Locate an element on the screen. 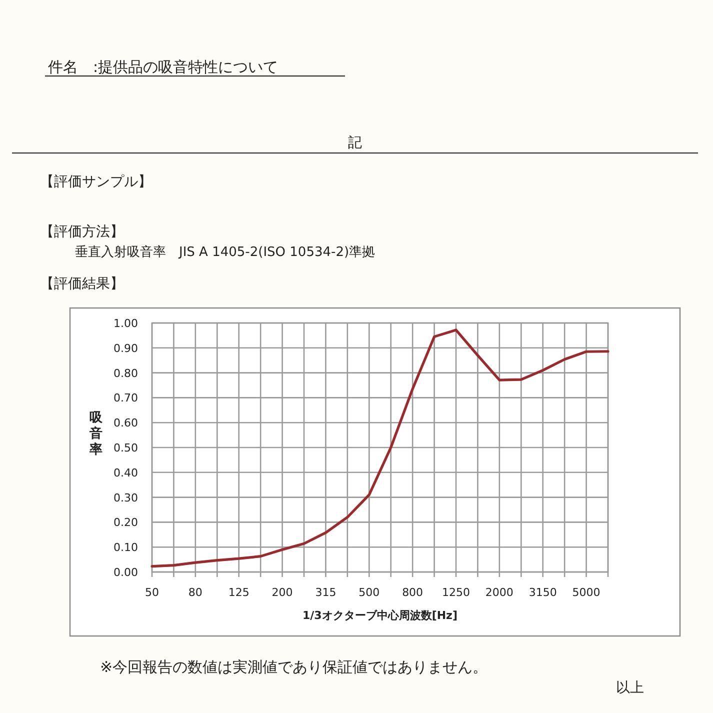  x-tick-label: 2000 is located at coordinates (499, 592).